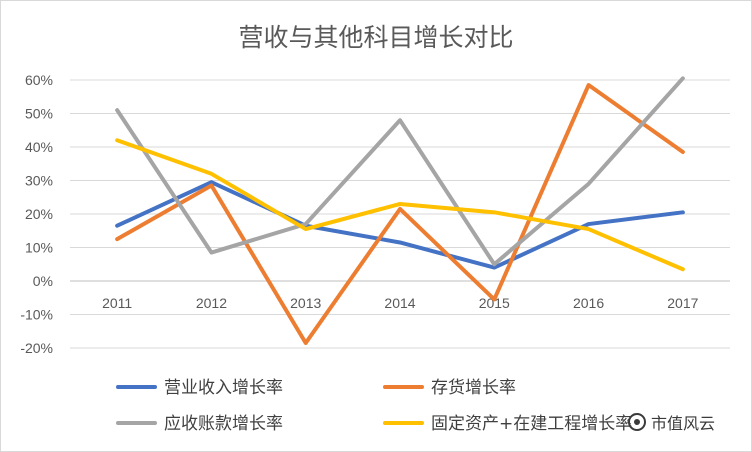 This screenshot has width=752, height=452. Describe the element at coordinates (39, 181) in the screenshot. I see `y-tick-label: 30%` at that location.